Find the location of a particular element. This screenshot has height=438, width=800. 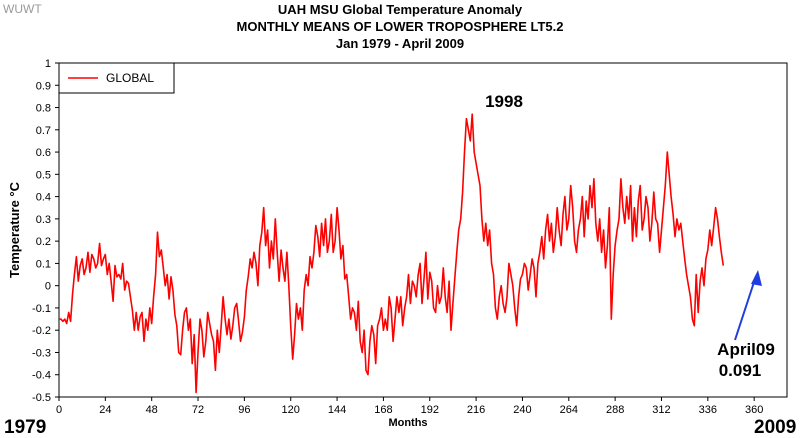

arrow-annotation is located at coordinates (748, 305).